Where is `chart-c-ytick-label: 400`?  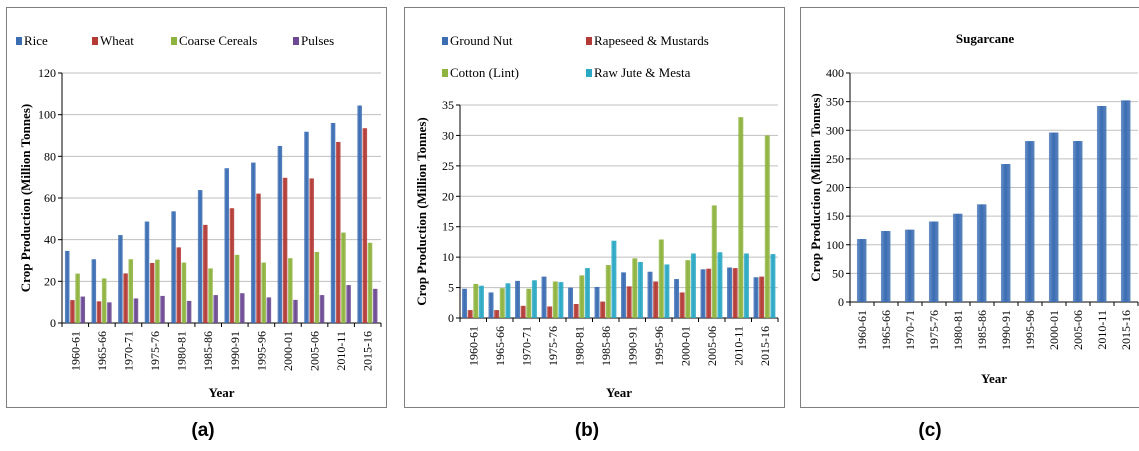
chart-c-ytick-label: 400 is located at coordinates (835, 73).